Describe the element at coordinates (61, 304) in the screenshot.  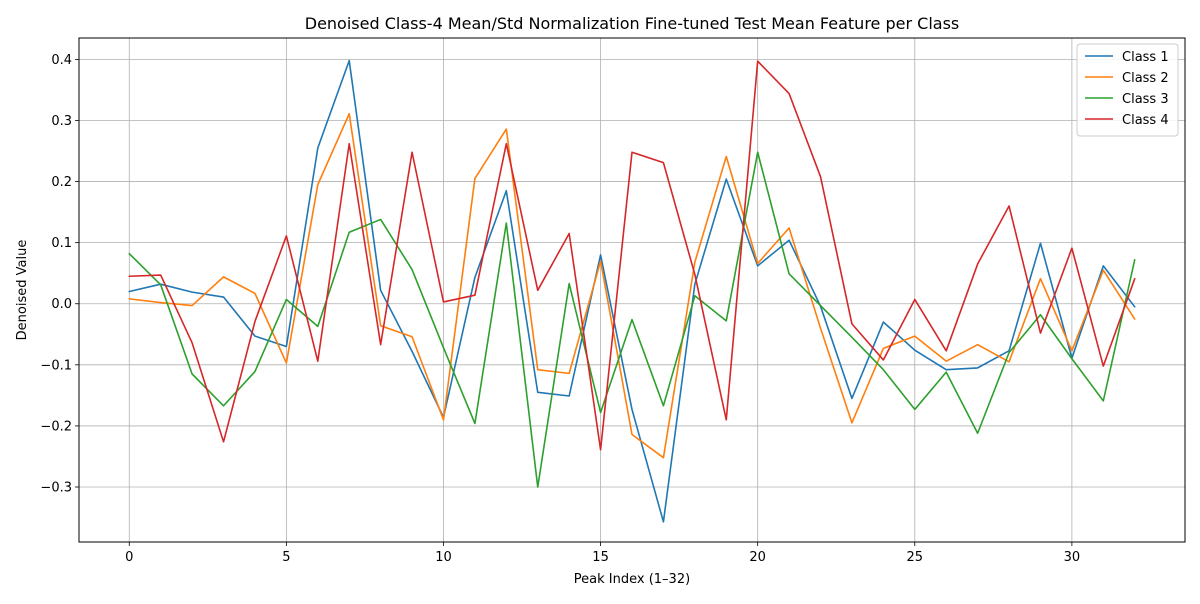
I see `y-tick-label: 0.0` at that location.